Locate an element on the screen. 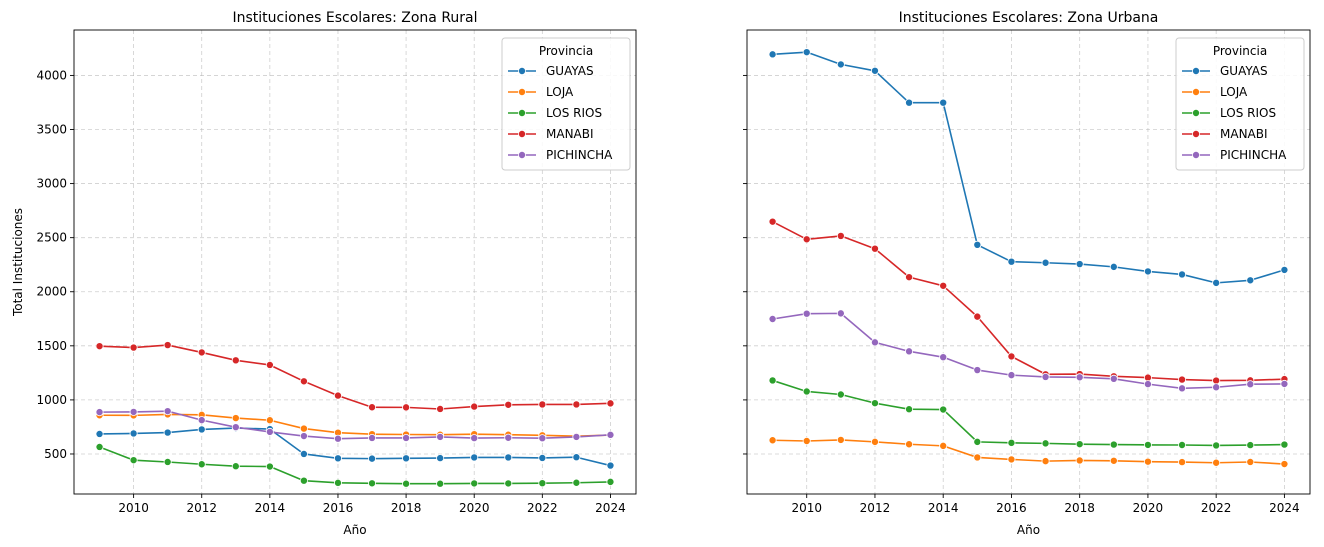 This screenshot has height=547, width=1324. legend-label: GUAYAS is located at coordinates (1244, 71).